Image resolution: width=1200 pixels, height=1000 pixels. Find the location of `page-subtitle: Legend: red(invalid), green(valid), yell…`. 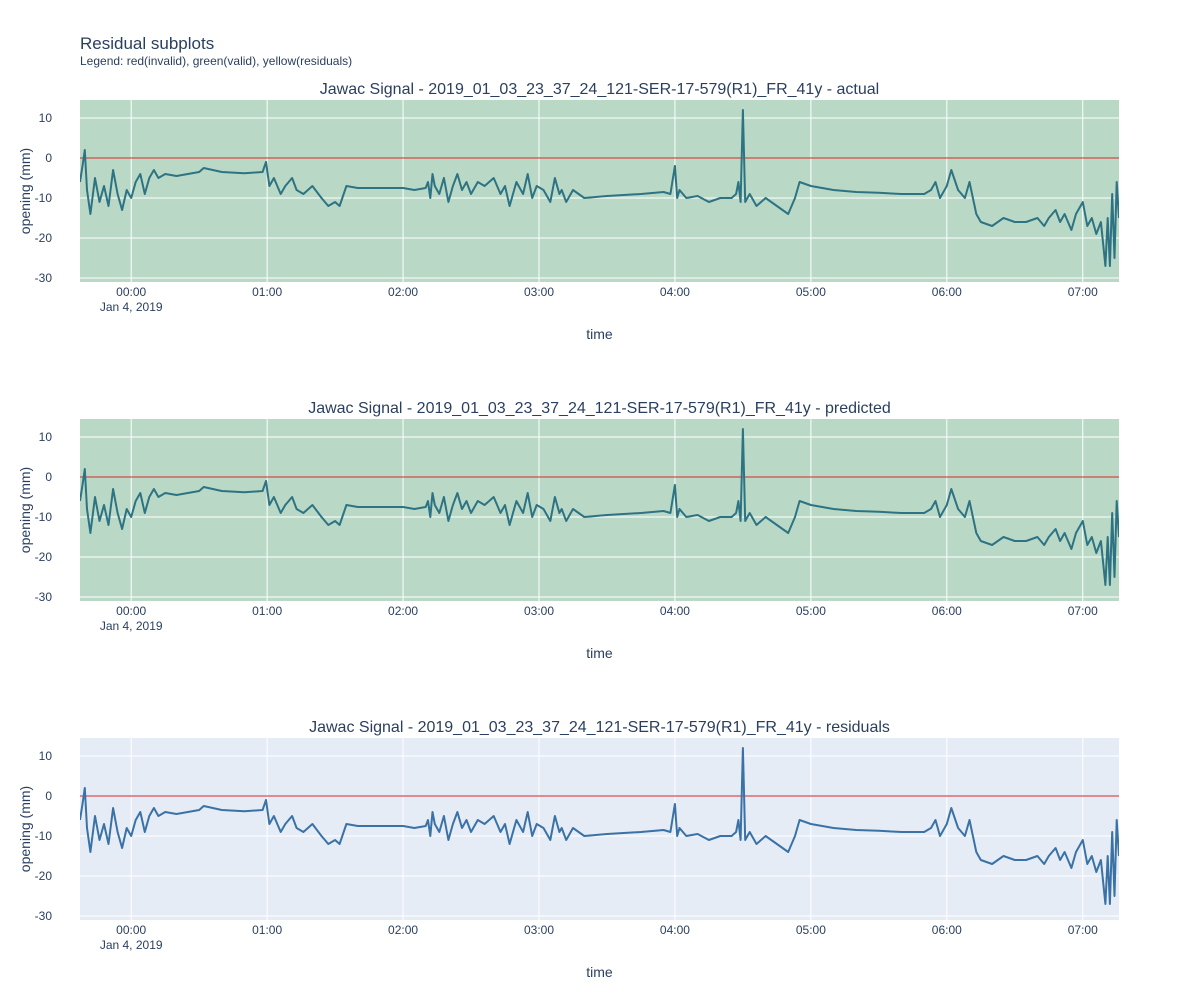

page-subtitle: Legend: red(invalid), green(valid), yell… is located at coordinates (216, 61).